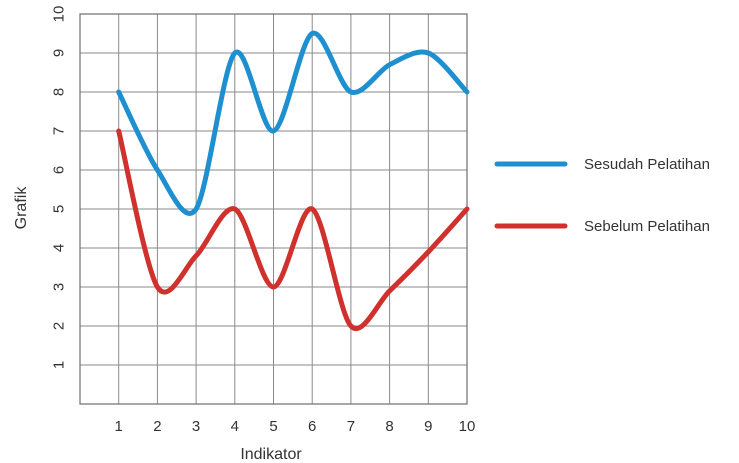  Describe the element at coordinates (59, 209) in the screenshot. I see `y-tick-label: 5` at that location.